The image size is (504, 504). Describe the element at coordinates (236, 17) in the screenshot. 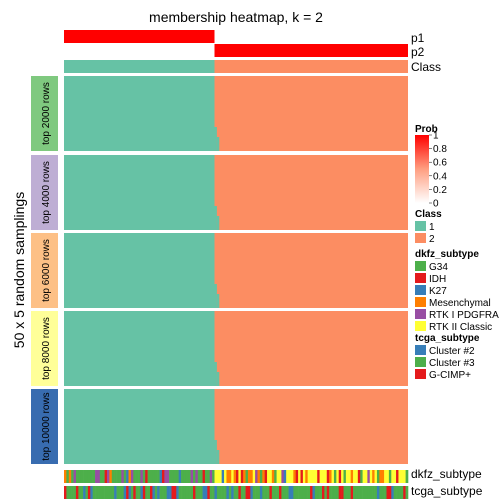

I see `chart-title: membership heatmap, k = 2` at that location.